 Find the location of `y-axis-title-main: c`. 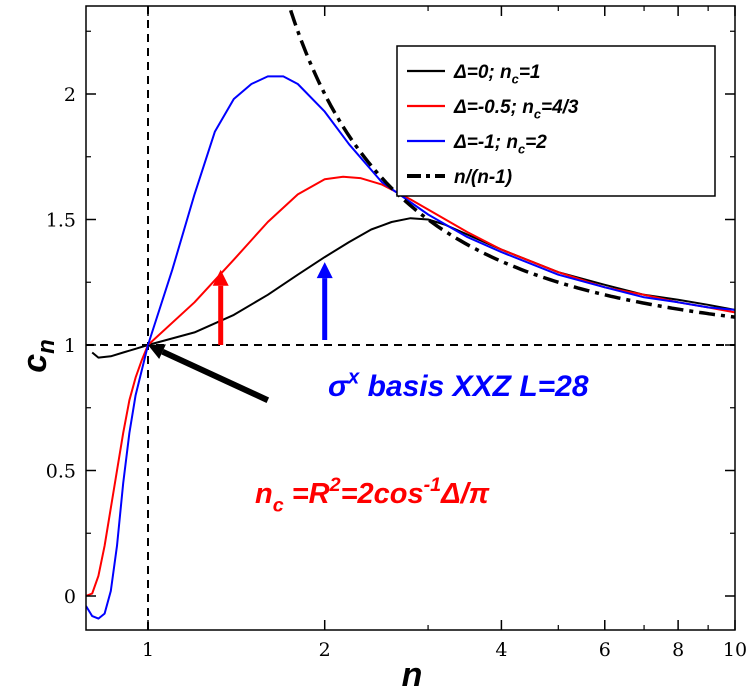

y-axis-title-main: c is located at coordinates (35, 363).